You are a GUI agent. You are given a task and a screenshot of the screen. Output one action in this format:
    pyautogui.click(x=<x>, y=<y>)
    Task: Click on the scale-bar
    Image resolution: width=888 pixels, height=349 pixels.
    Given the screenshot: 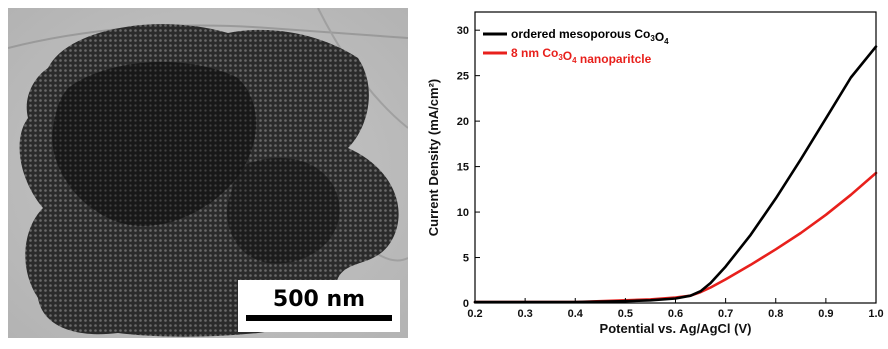 What is the action you would take?
    pyautogui.click(x=319, y=318)
    